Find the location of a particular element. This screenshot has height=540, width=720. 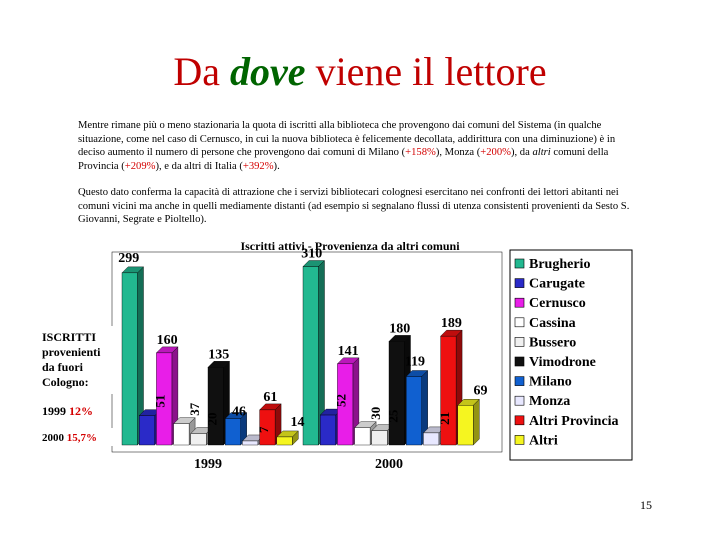

value-label: 135 is located at coordinates (218, 354).